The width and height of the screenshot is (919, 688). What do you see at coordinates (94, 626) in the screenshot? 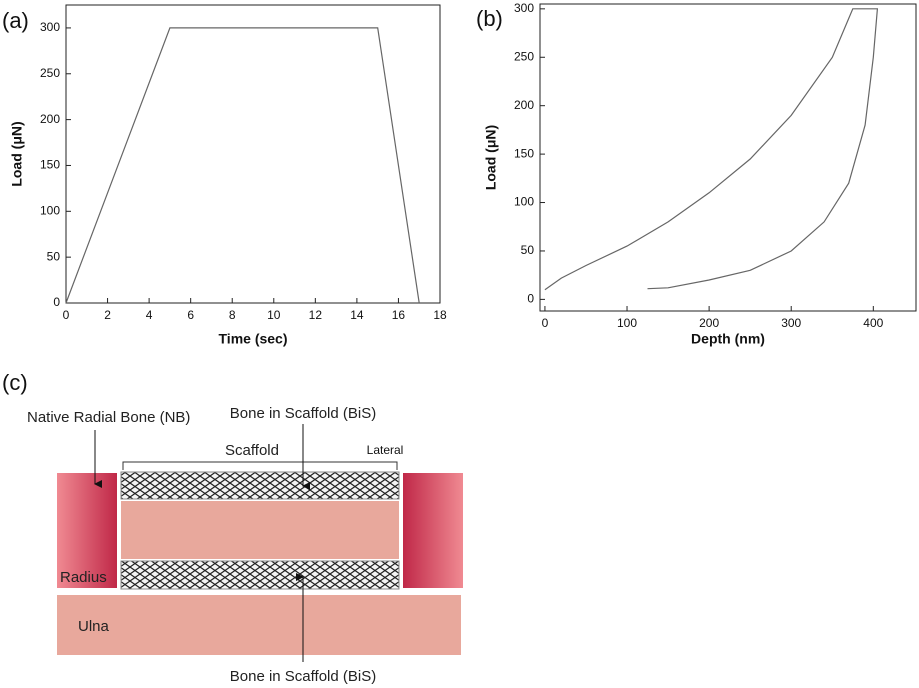
I see `label: Ulna` at bounding box center [94, 626].